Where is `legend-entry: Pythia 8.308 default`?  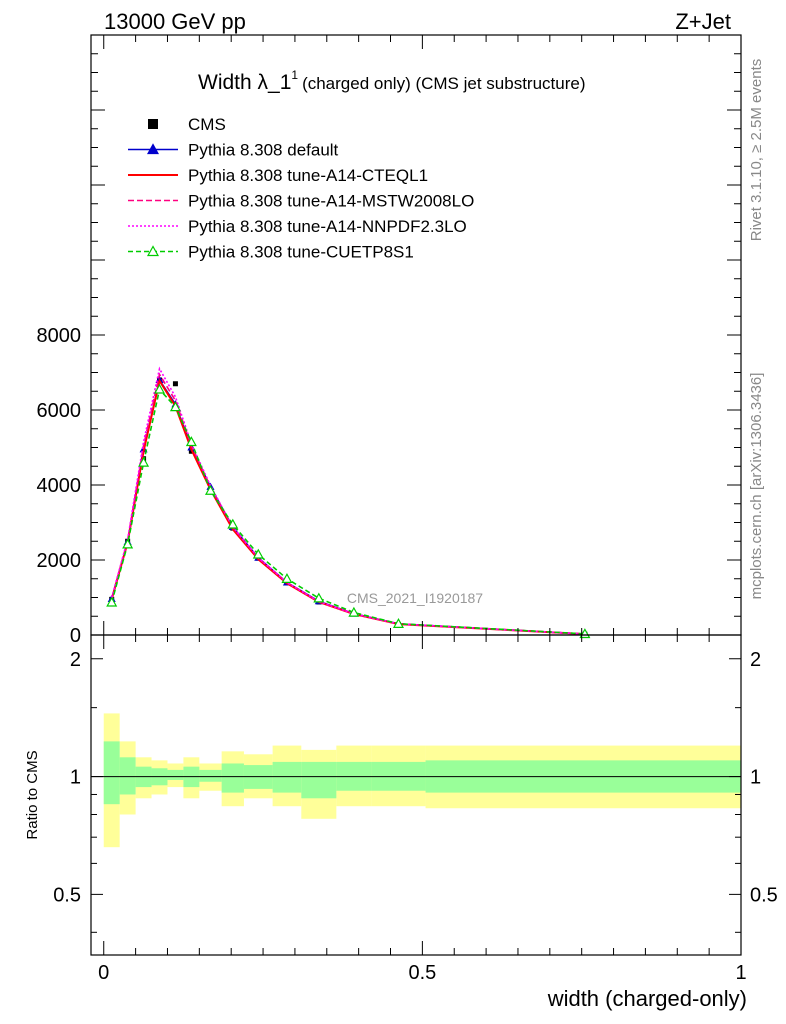 legend-entry: Pythia 8.308 default is located at coordinates (233, 150).